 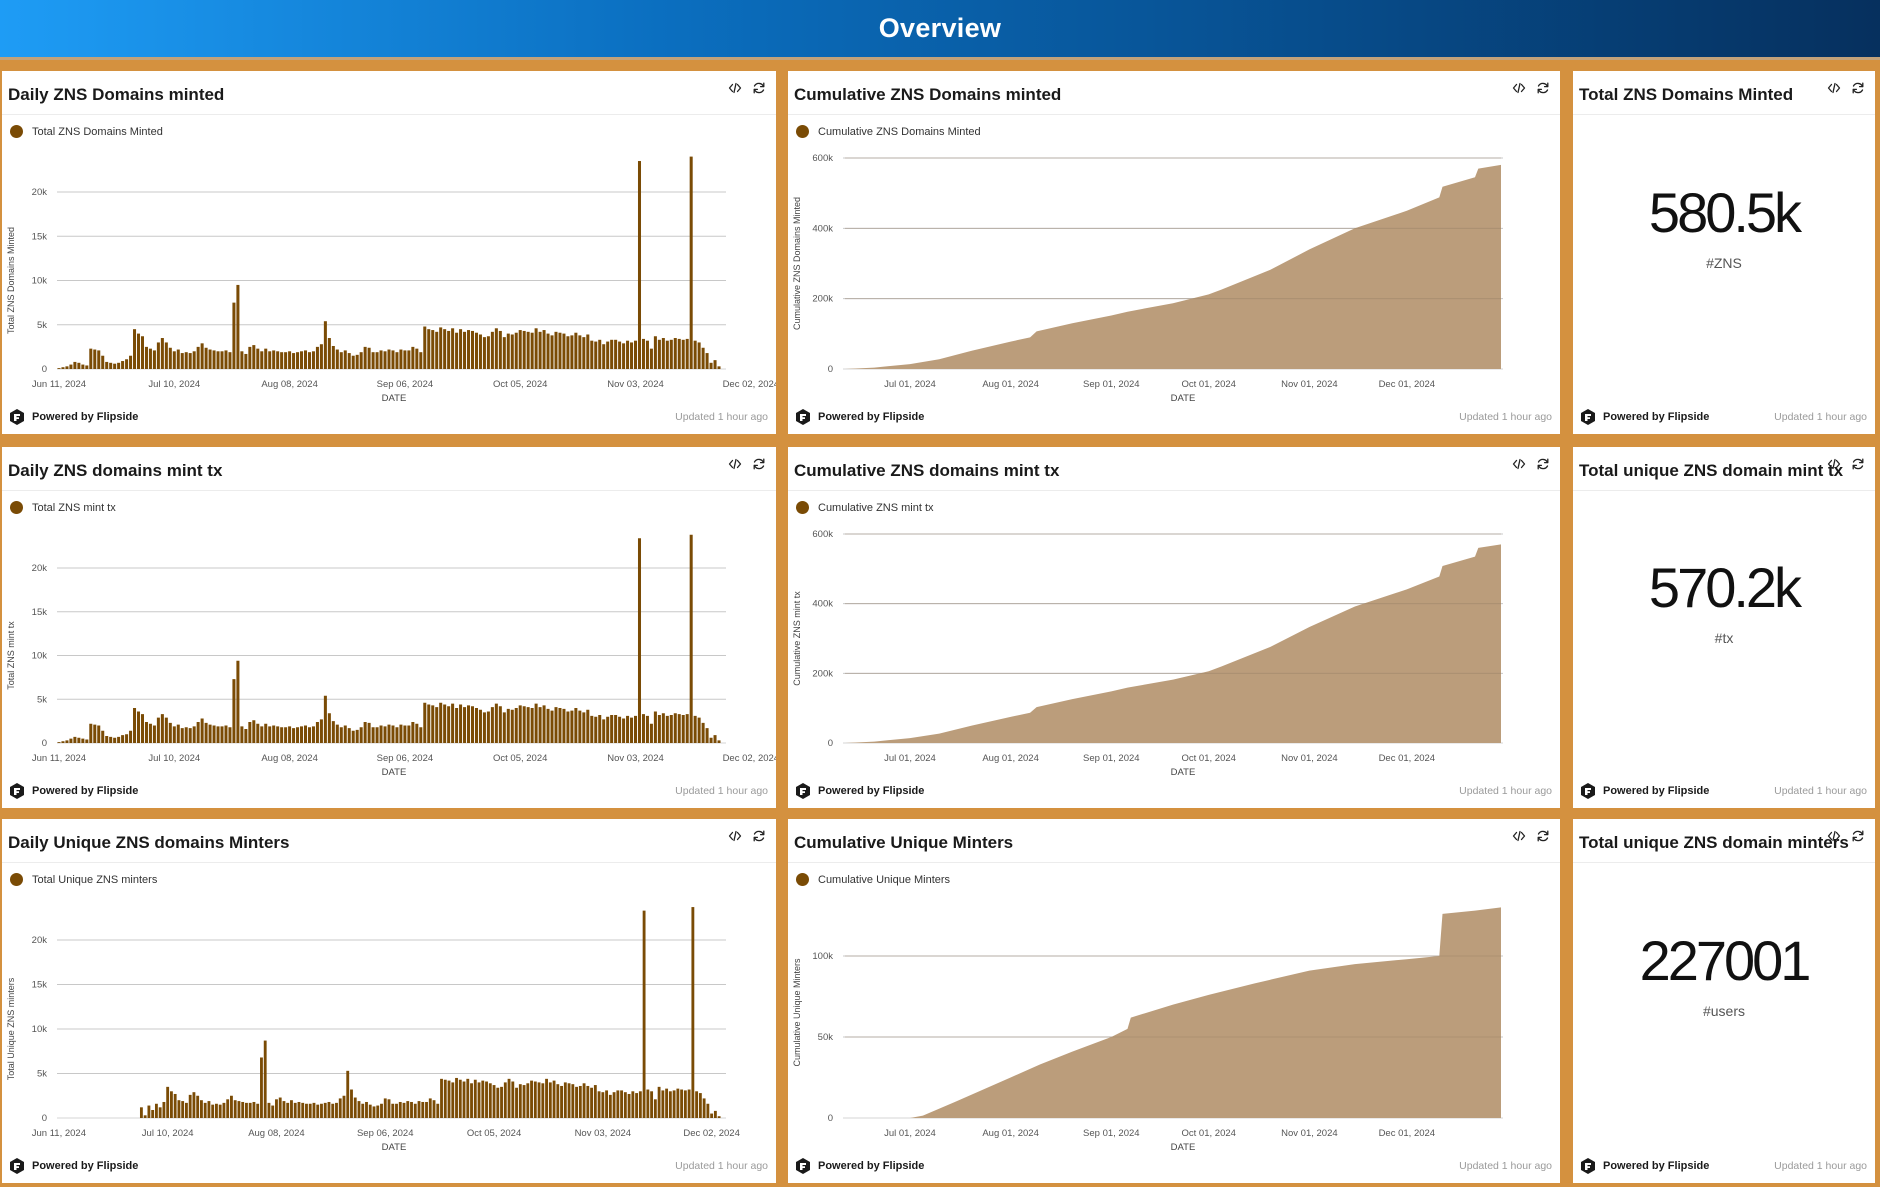 I want to click on code-icon, so click(x=1834, y=836).